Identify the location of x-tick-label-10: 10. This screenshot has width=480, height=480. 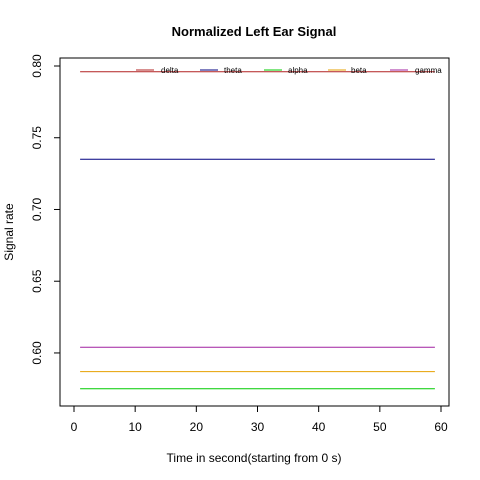
(135, 427).